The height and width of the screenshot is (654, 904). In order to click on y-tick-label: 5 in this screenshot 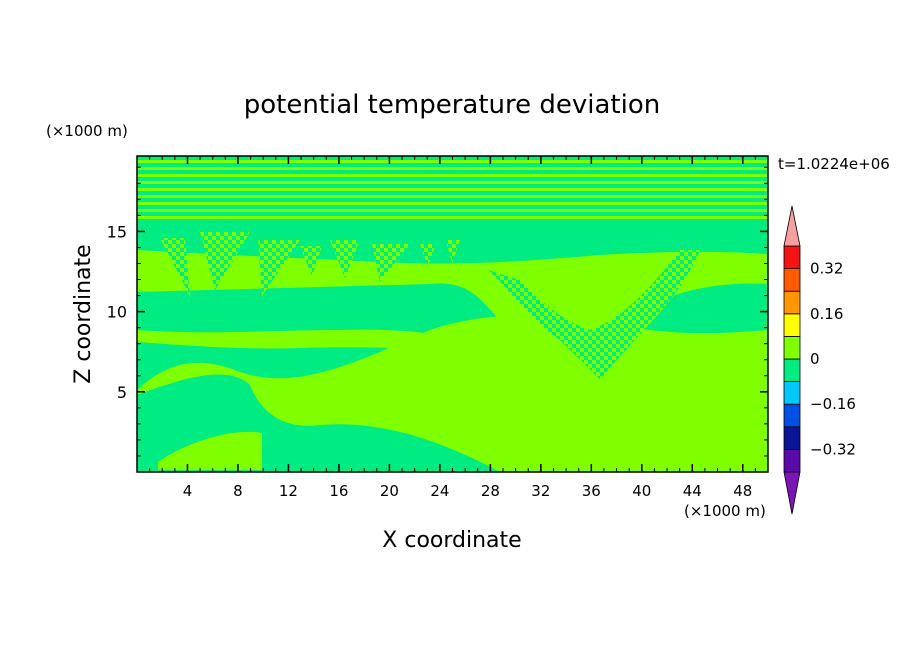, I will do `click(122, 392)`.